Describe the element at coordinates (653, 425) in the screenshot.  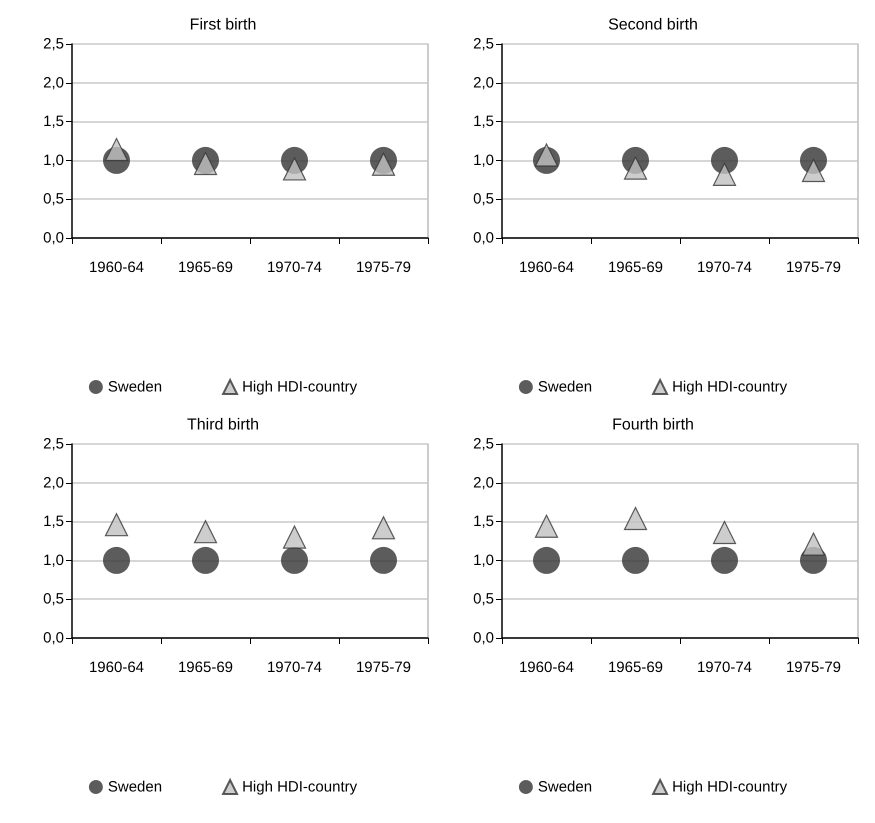
I see `chart-title: Fourth birth` at that location.